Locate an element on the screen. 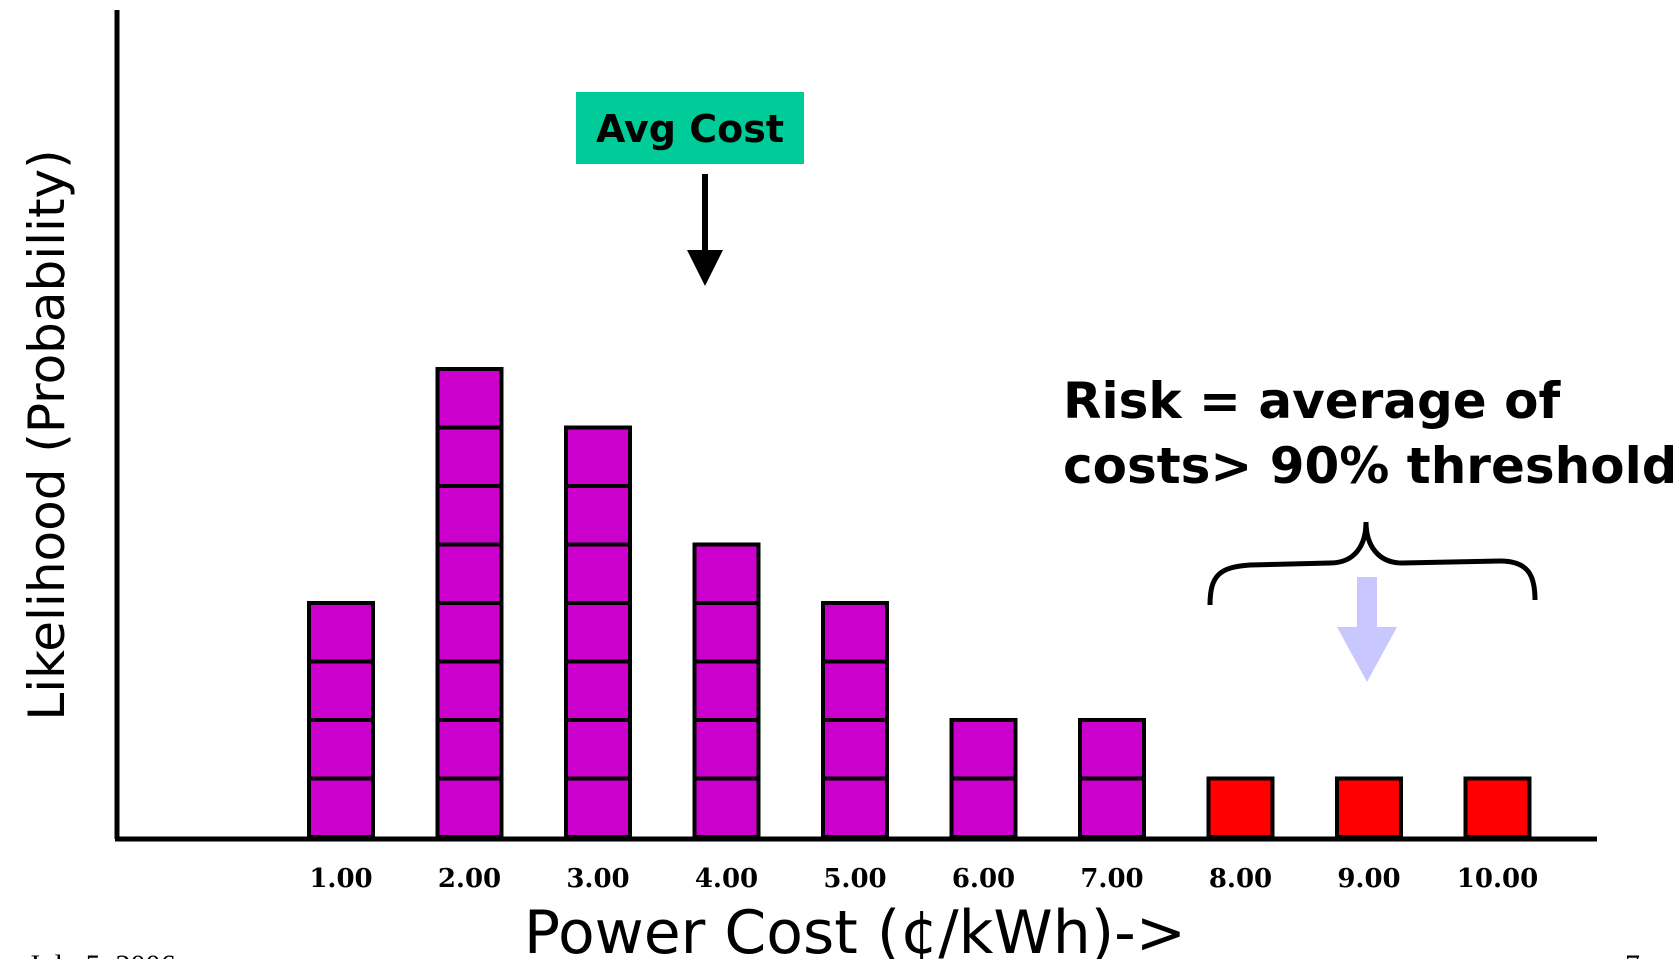 This screenshot has height=959, width=1673. bar-4.00-unit-5 is located at coordinates (726, 573).